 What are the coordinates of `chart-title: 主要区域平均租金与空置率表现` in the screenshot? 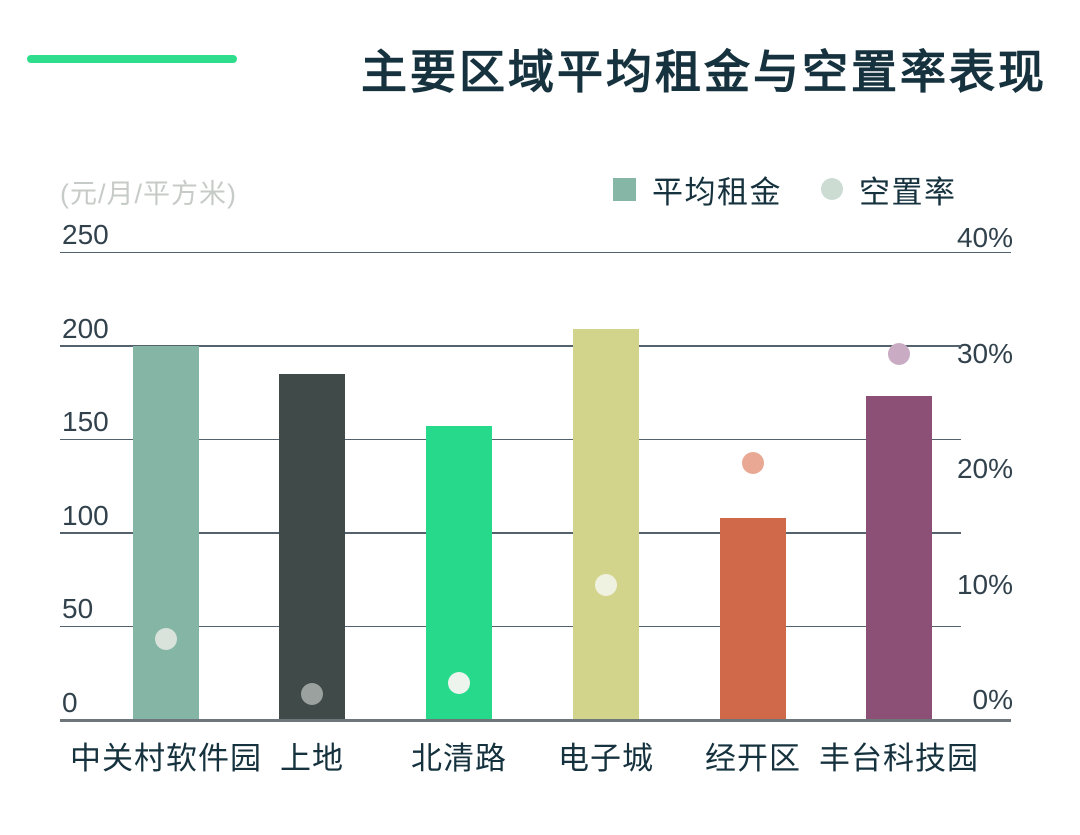 It's located at (704, 72).